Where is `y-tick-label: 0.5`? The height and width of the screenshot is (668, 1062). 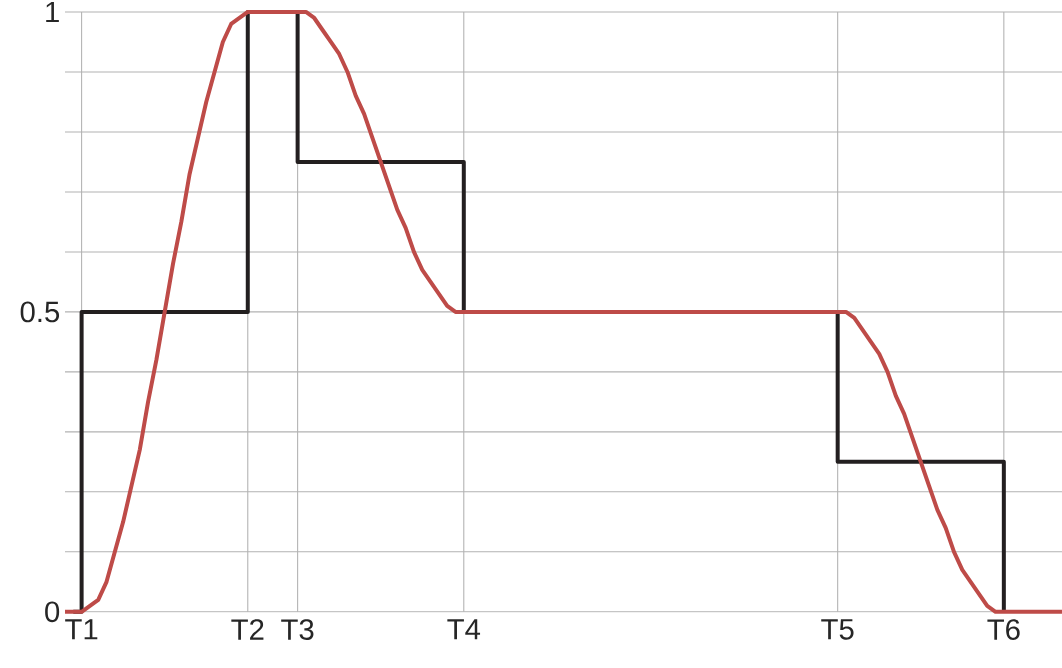
y-tick-label: 0.5 is located at coordinates (40, 312).